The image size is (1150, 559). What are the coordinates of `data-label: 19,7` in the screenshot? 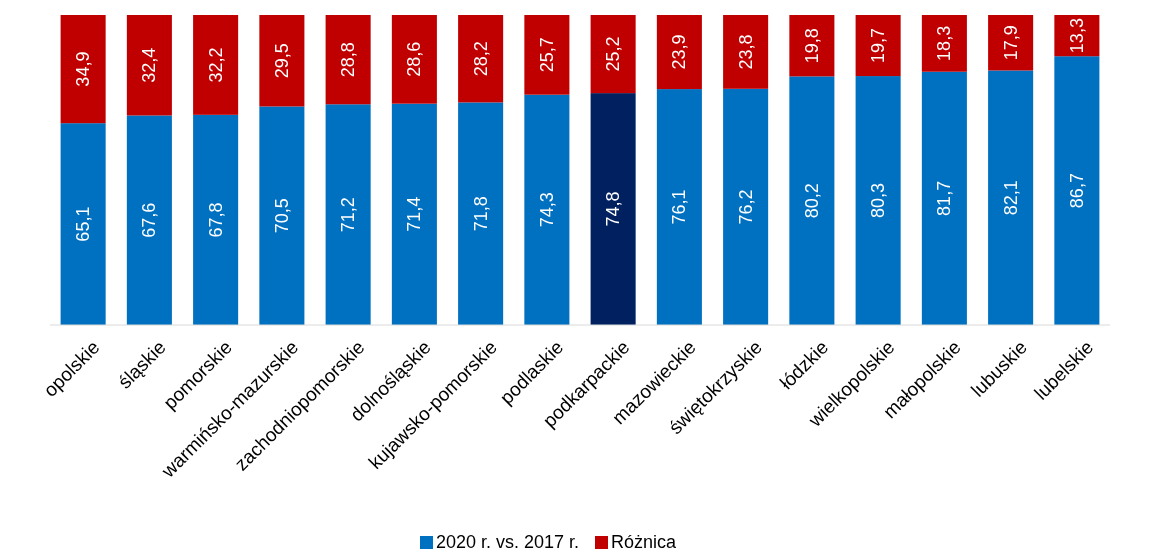 It's located at (878, 46).